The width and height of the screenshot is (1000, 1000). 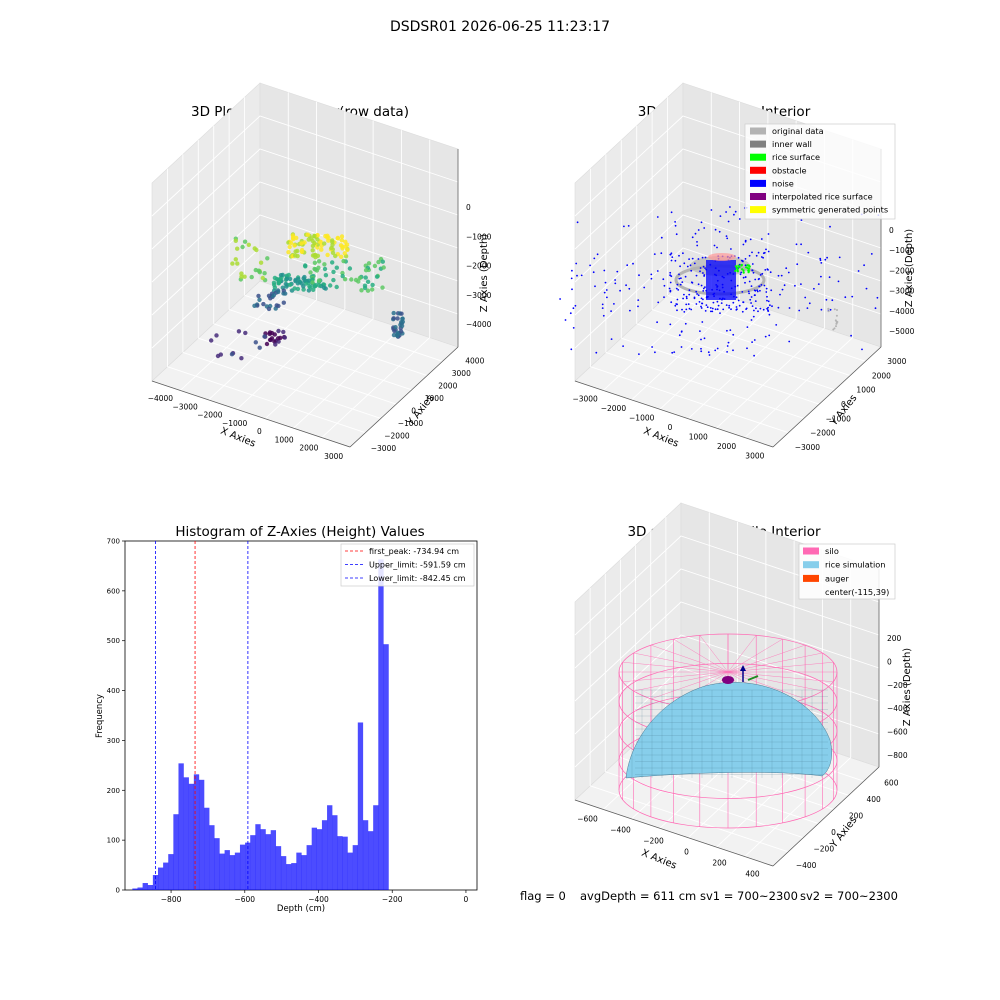 I want to click on legend-label: rice surface, so click(x=796, y=157).